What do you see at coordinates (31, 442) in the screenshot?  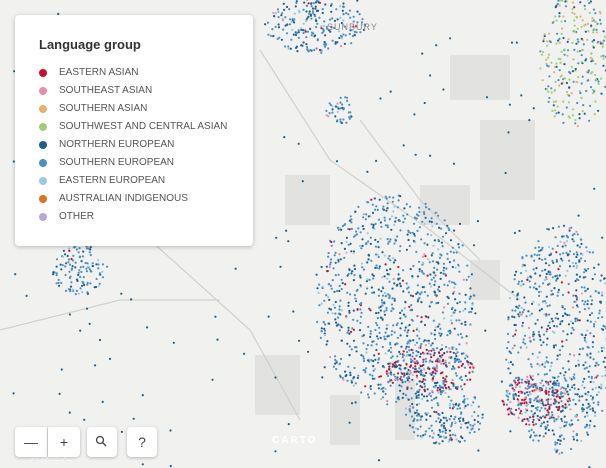 I see `zoom-out: —` at bounding box center [31, 442].